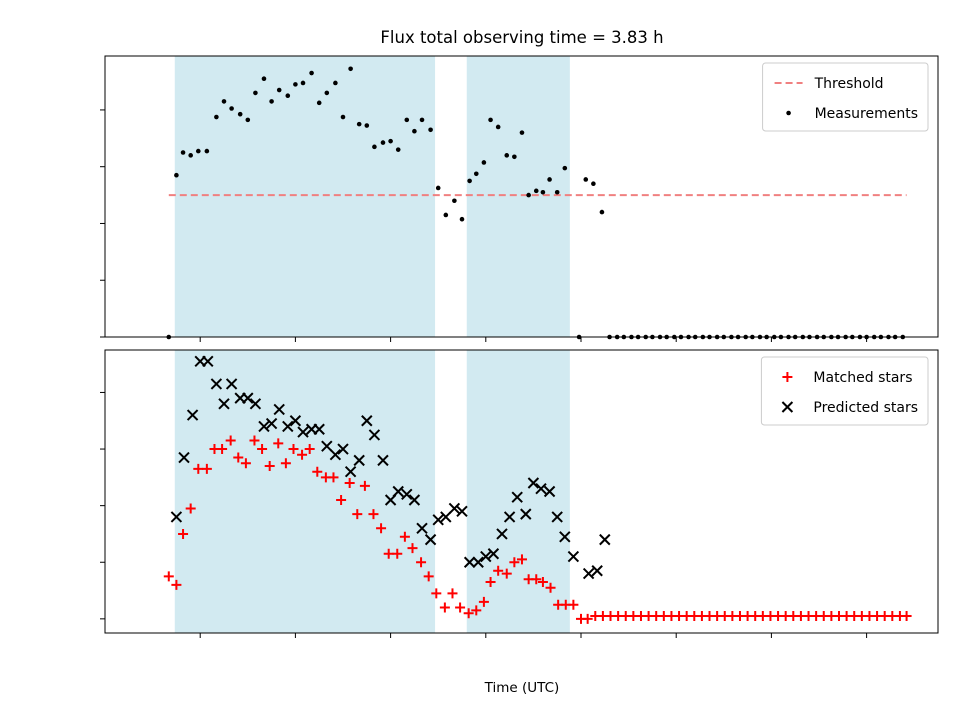 Image resolution: width=960 pixels, height=720 pixels. What do you see at coordinates (862, 378) in the screenshot?
I see `legend-label: Matched stars` at bounding box center [862, 378].